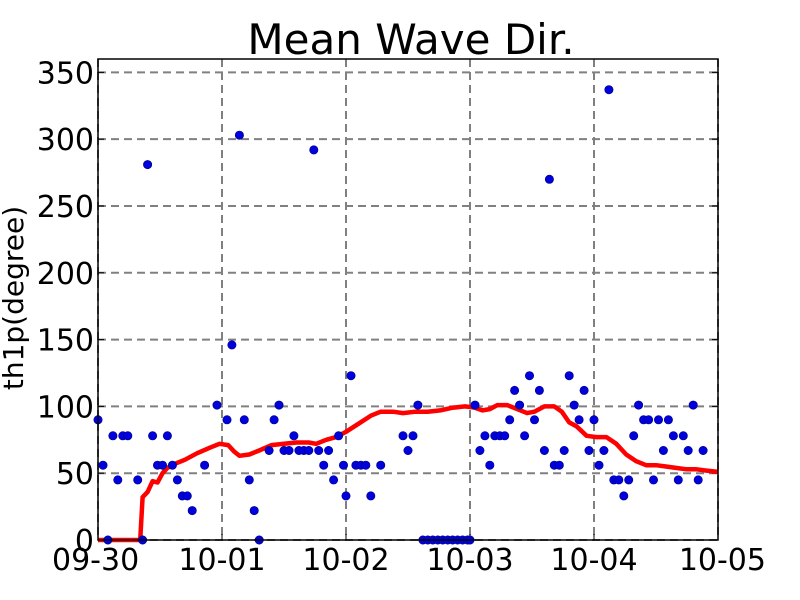 Image resolution: width=800 pixels, height=600 pixels. Describe the element at coordinates (95, 560) in the screenshot. I see `x-tick-label: 09-30` at that location.